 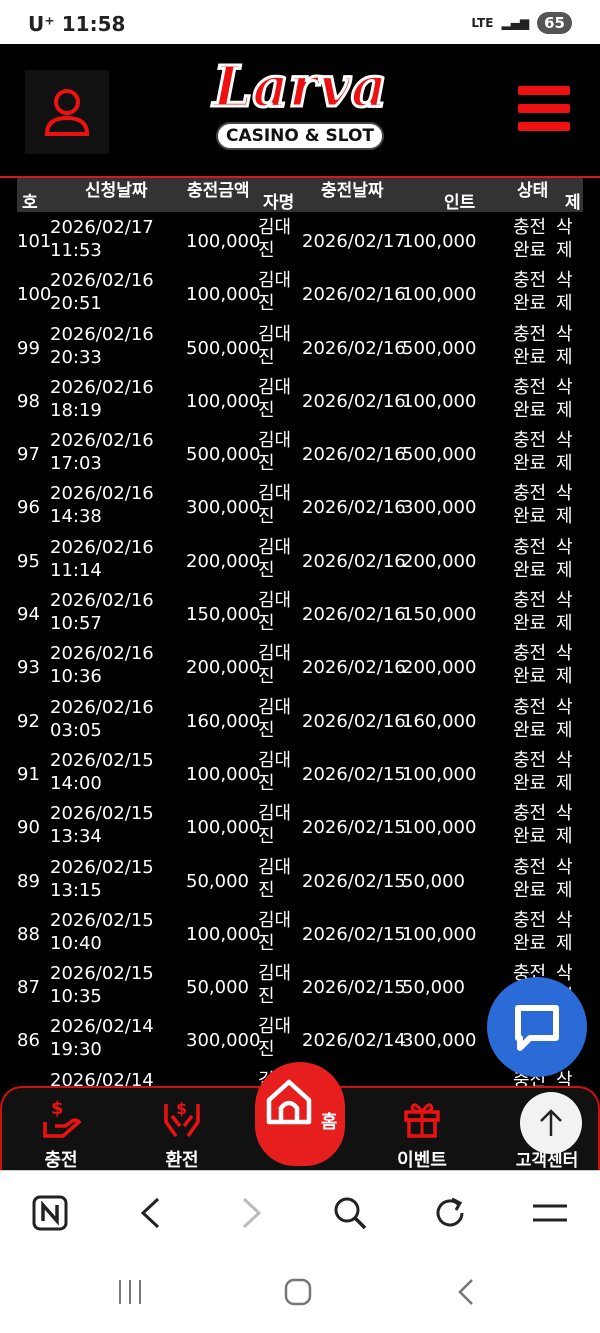 What do you see at coordinates (223, 1041) in the screenshot?
I see `amount: 300,000` at bounding box center [223, 1041].